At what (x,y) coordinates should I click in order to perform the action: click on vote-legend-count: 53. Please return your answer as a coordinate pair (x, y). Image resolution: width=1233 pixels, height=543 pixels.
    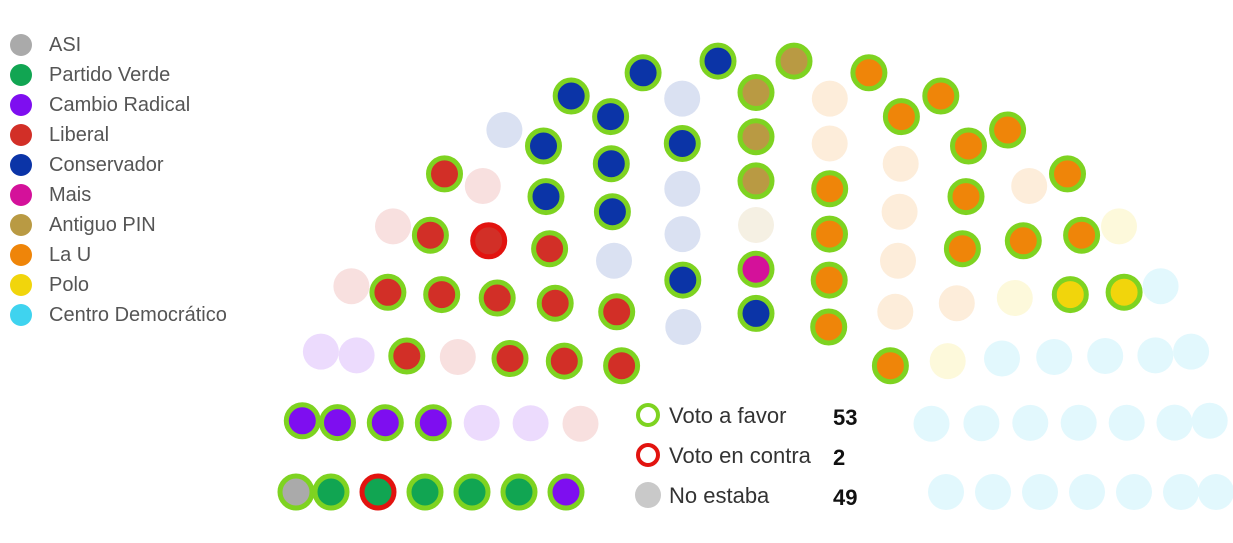
    Looking at the image, I should click on (845, 417).